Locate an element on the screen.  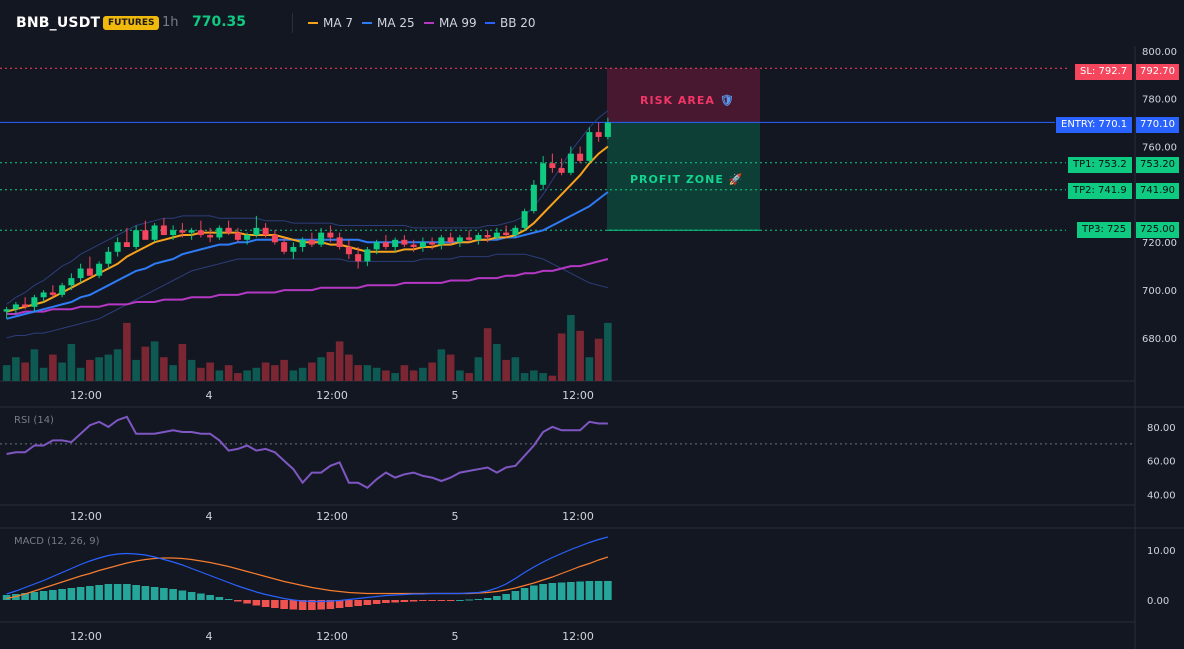
tp2-tag: TP2: 741.9 is located at coordinates (1100, 191).